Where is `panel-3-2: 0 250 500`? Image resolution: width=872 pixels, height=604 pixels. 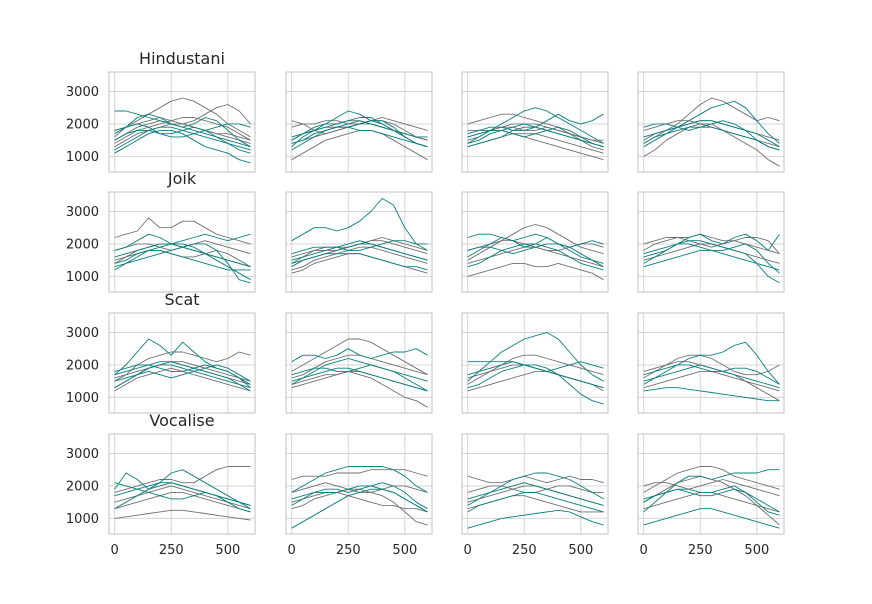
panel-3-2: 0 250 500 is located at coordinates (535, 495).